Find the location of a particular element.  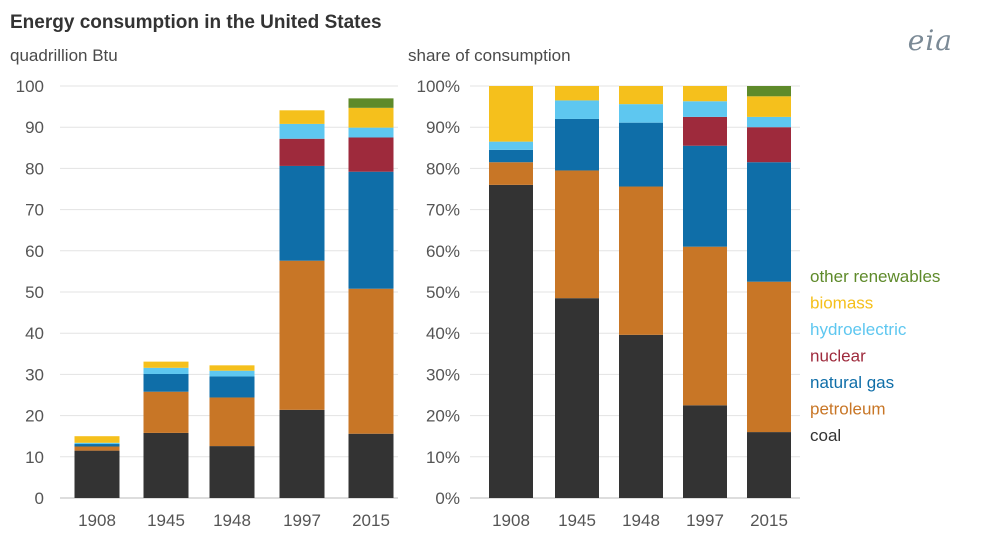

right-bar-coal-1908 is located at coordinates (511, 341).